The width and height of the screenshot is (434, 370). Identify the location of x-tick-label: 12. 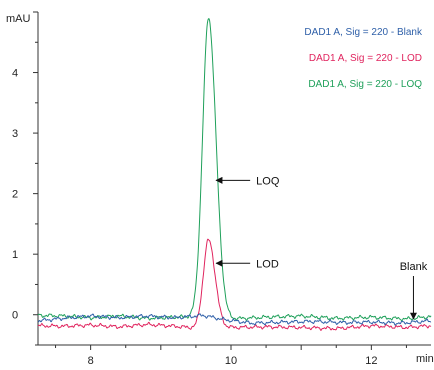
(371, 361).